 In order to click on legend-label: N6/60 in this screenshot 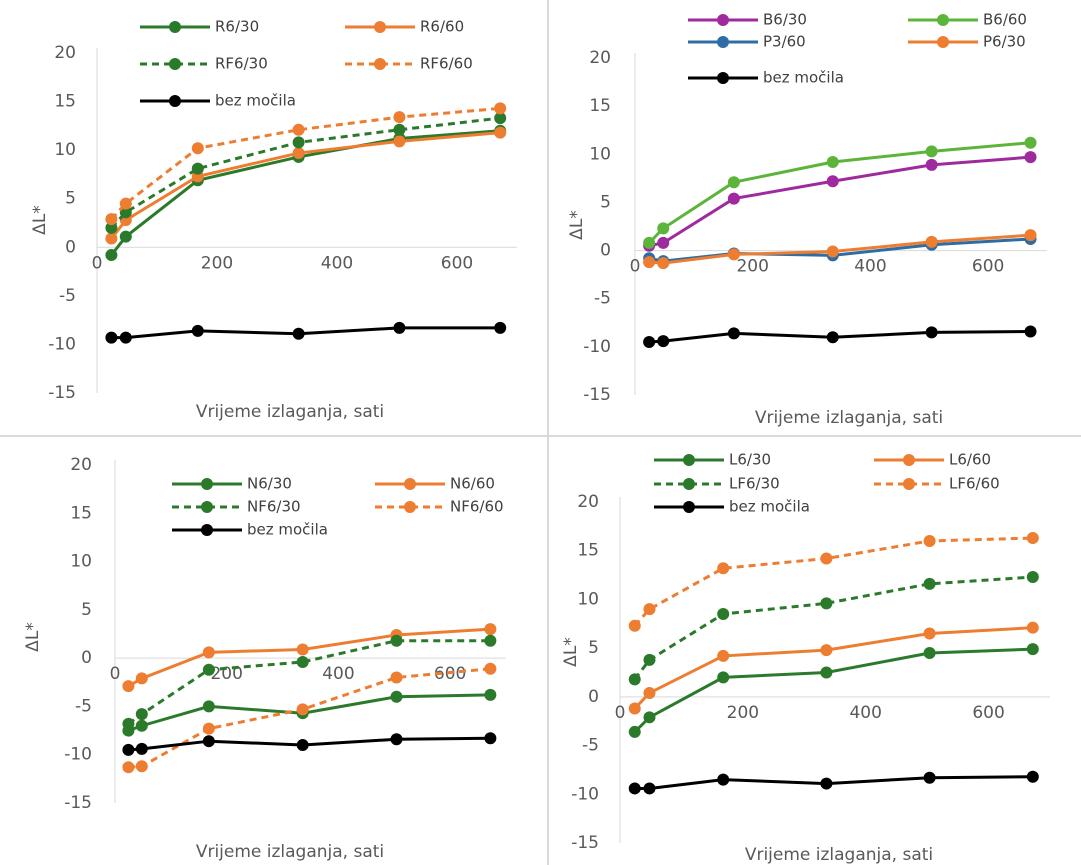, I will do `click(472, 484)`.